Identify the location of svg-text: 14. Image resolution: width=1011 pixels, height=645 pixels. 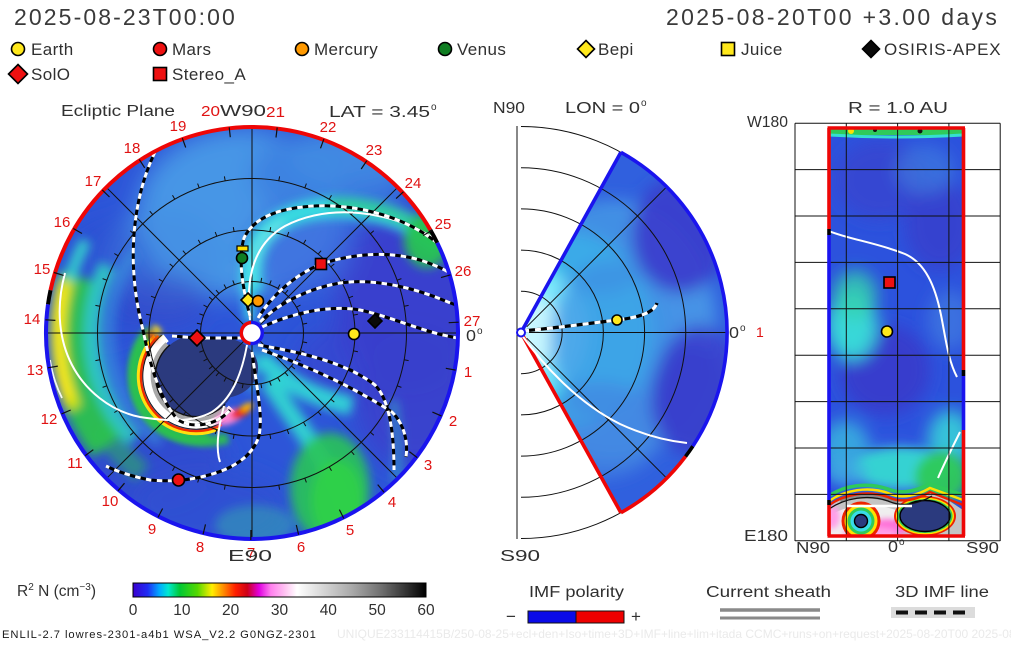
(32, 319).